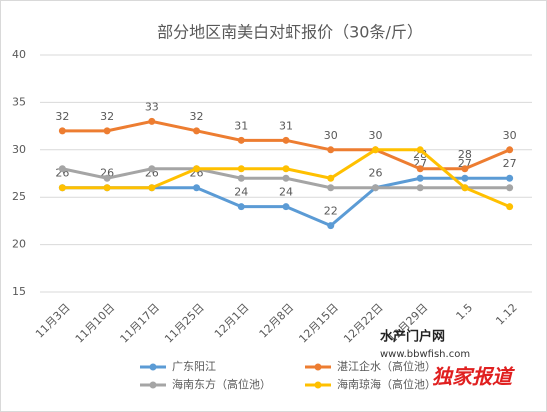  I want to click on watermark: 独家报道, so click(473, 377).